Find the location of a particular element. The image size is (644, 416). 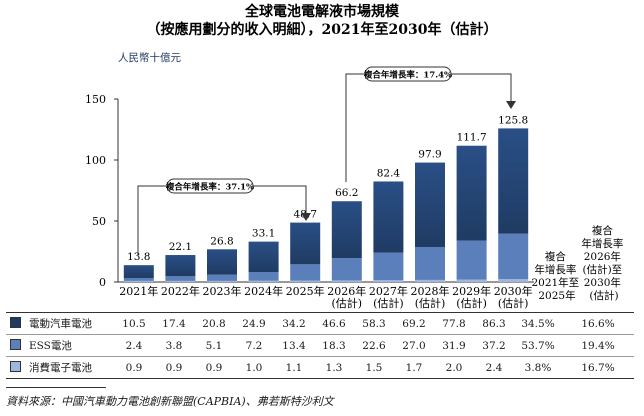

table-cell: 86.3 is located at coordinates (494, 323).